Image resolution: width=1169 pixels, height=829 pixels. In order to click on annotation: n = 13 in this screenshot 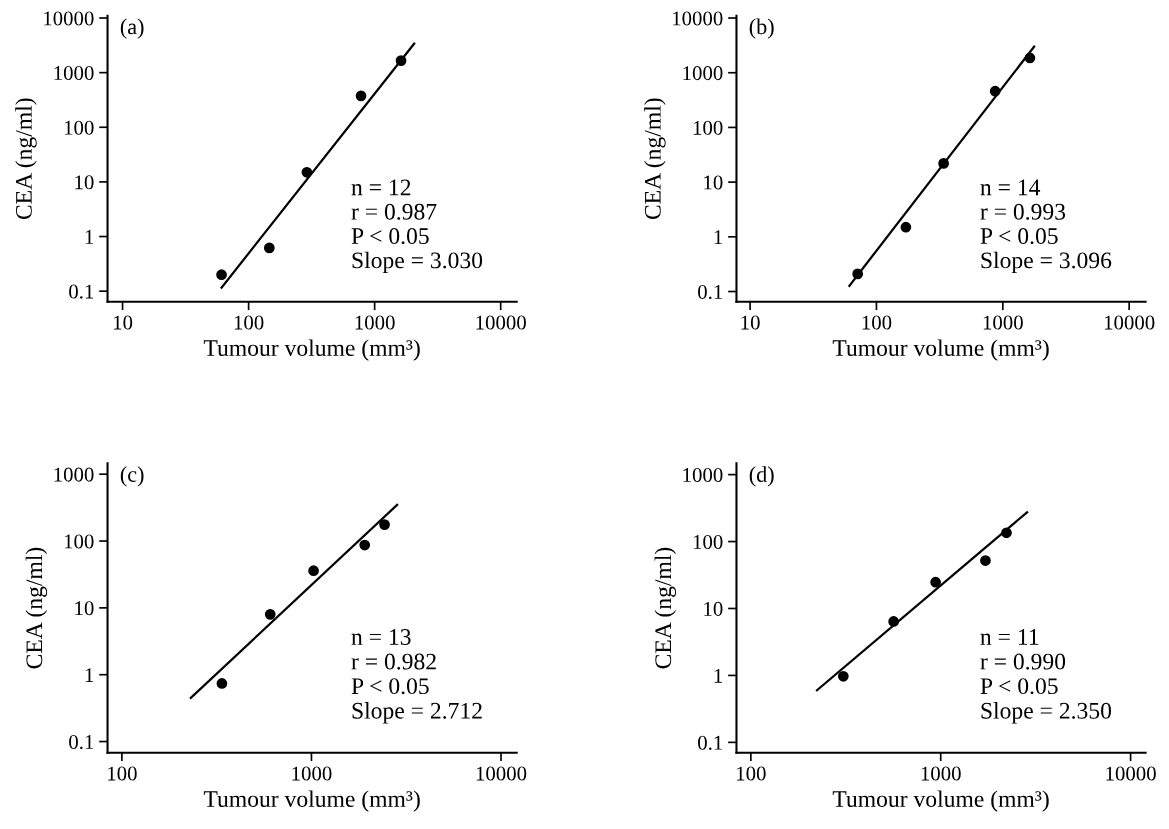, I will do `click(381, 637)`.